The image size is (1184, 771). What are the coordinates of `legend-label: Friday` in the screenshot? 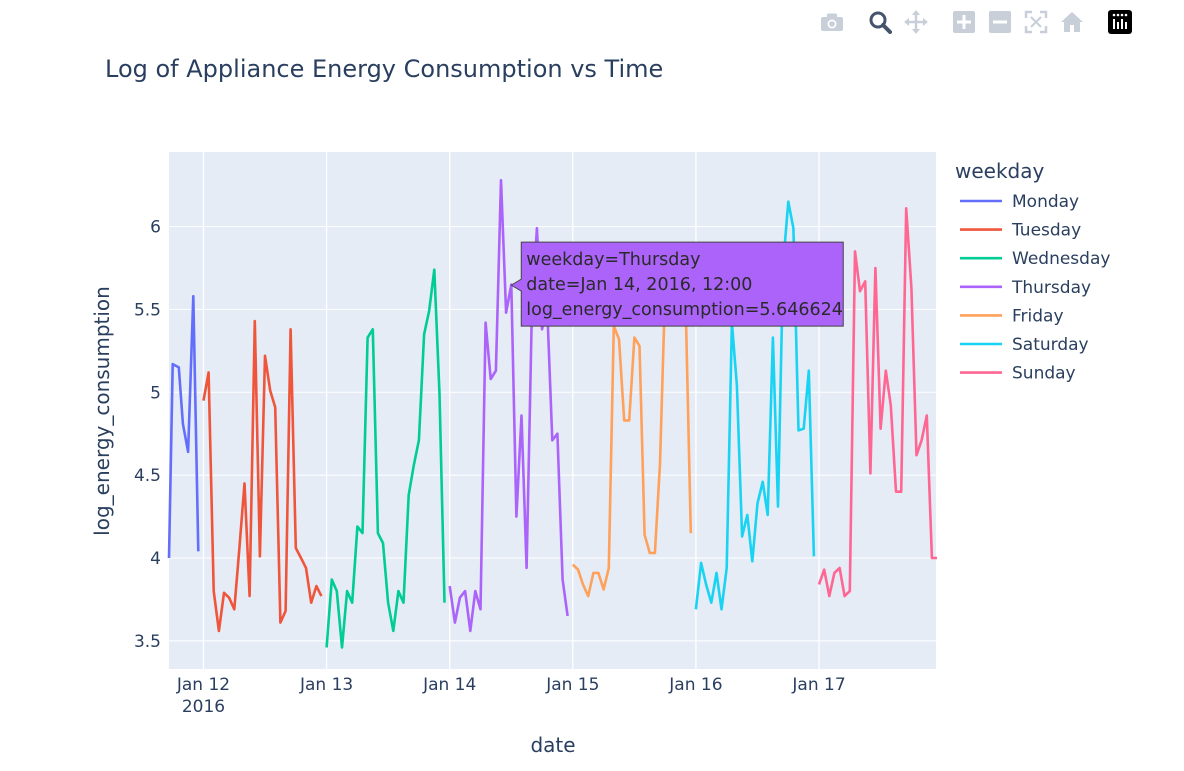 It's located at (1038, 316).